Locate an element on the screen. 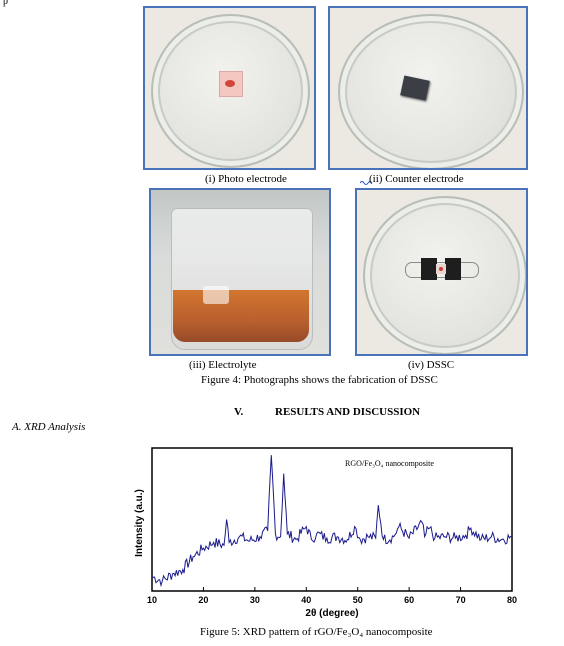 This screenshot has height=646, width=564. photo-electrode-sample is located at coordinates (231, 84).